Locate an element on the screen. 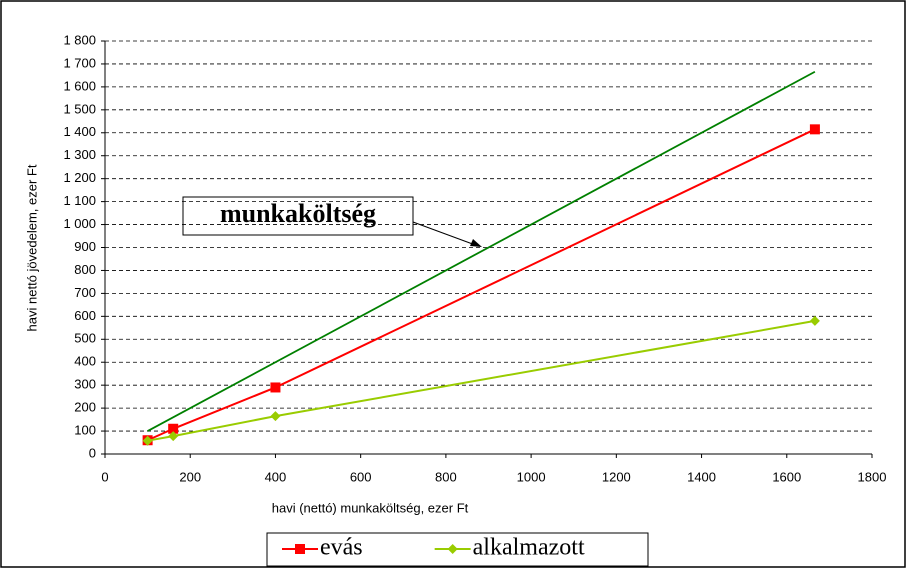 This screenshot has width=906, height=573. x-tick-label: 1000 is located at coordinates (531, 476).